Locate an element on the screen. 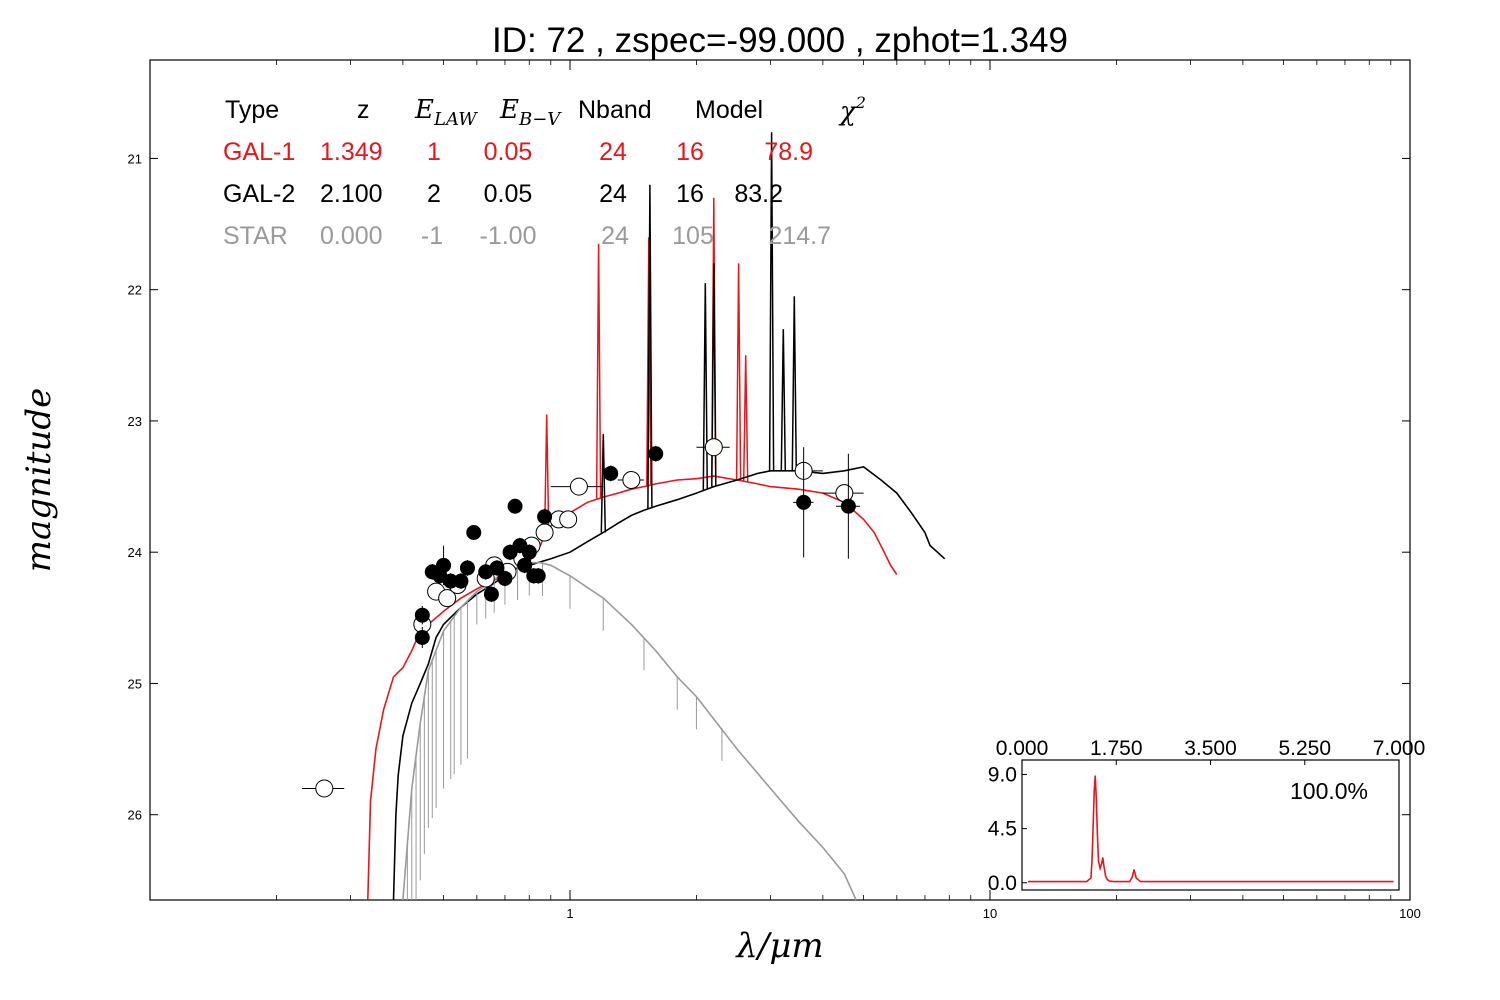 This screenshot has height=1000, width=1500. y-tick-label: 21 is located at coordinates (135, 158).